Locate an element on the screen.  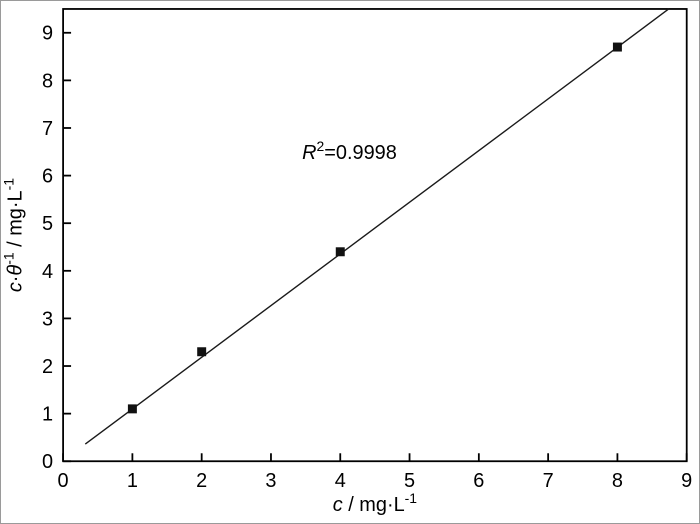
y-tick-label: 6 is located at coordinates (47, 177).